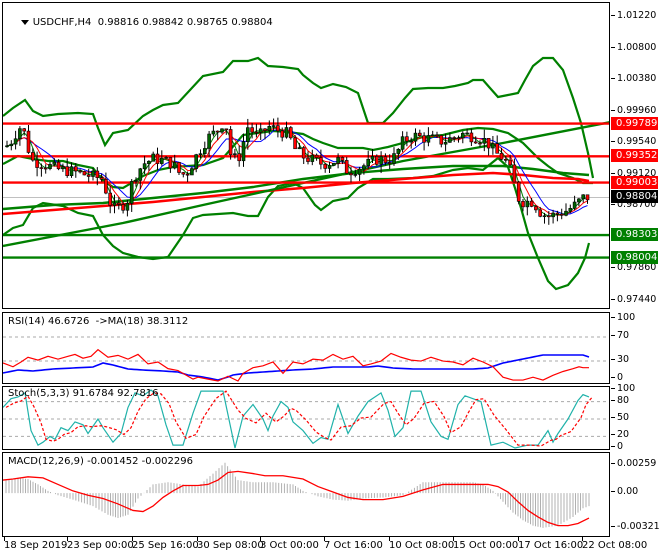  What do you see at coordinates (620, 417) in the screenshot?
I see `stochastic-tick: 50` at bounding box center [620, 417].